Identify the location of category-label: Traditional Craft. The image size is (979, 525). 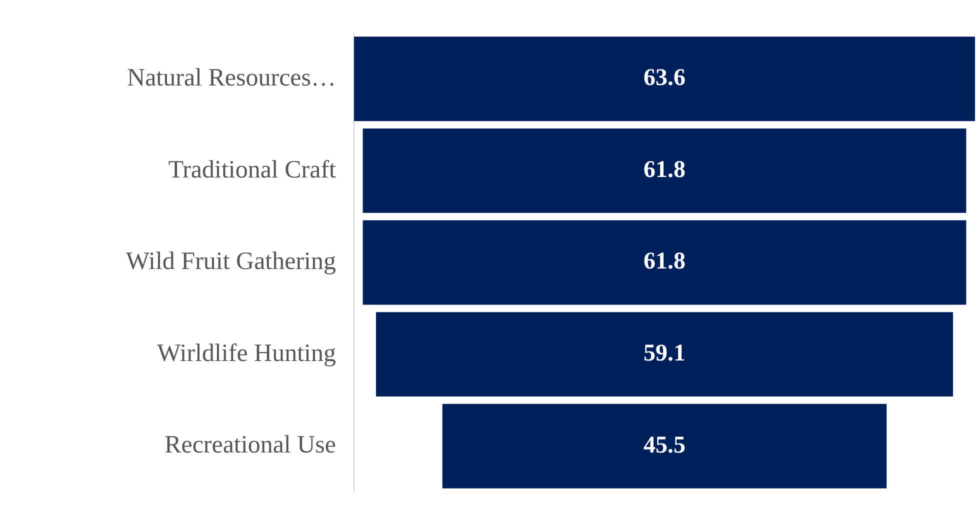
(252, 170).